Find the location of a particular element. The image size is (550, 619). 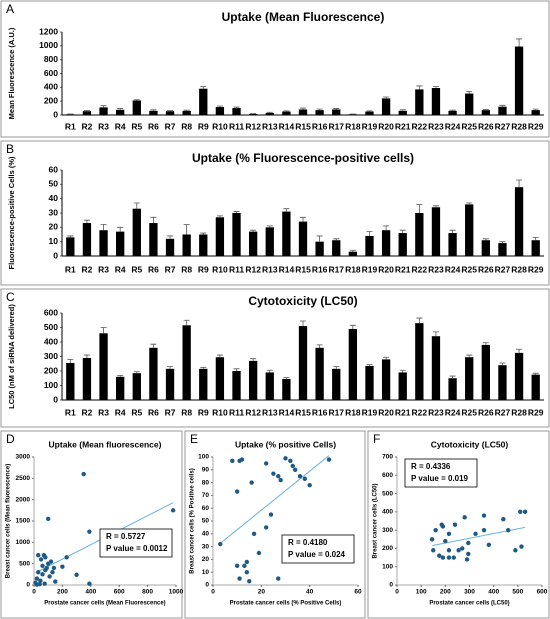

x-tick-label: 600 is located at coordinates (542, 592).